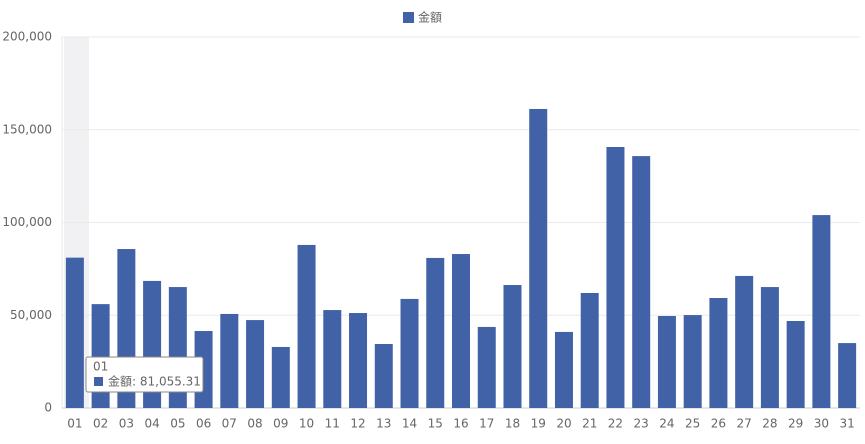  Describe the element at coordinates (98, 381) in the screenshot. I see `tooltip-swatch` at that location.